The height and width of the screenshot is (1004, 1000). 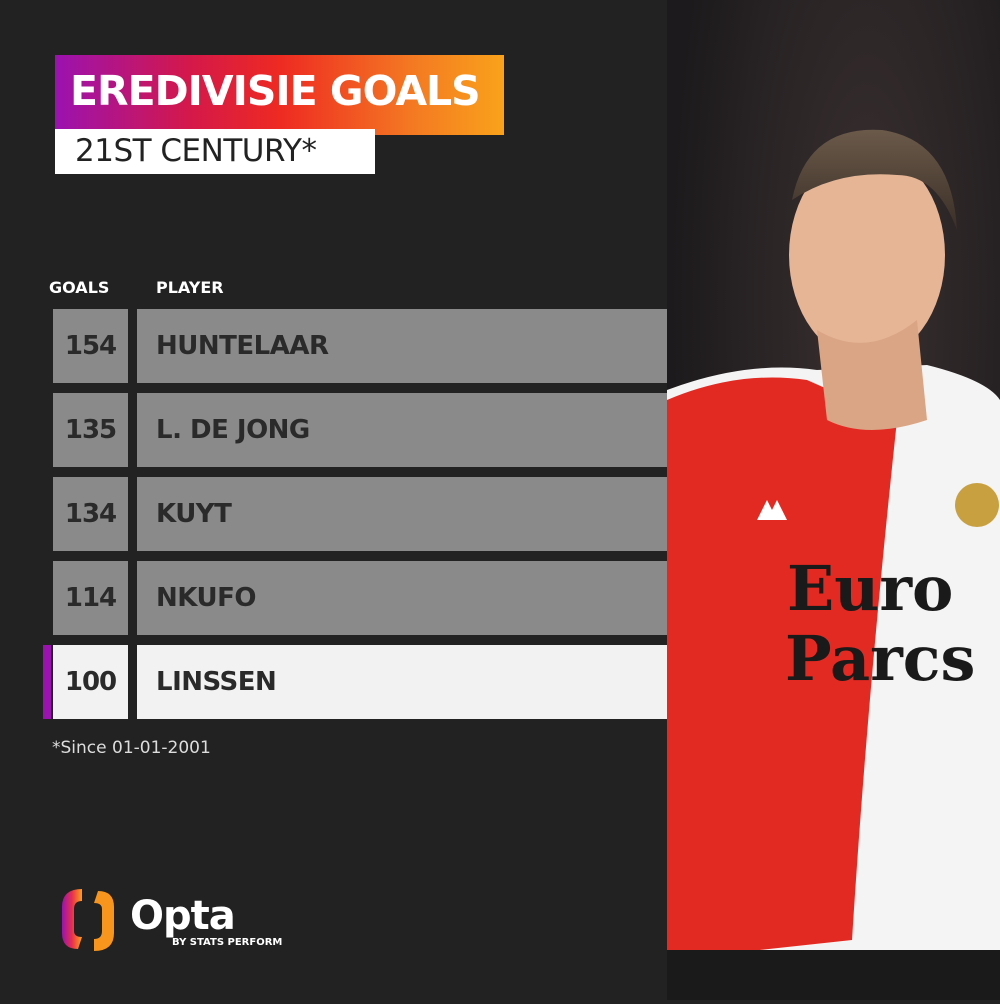 I want to click on goals-cell: 135, so click(x=90, y=430).